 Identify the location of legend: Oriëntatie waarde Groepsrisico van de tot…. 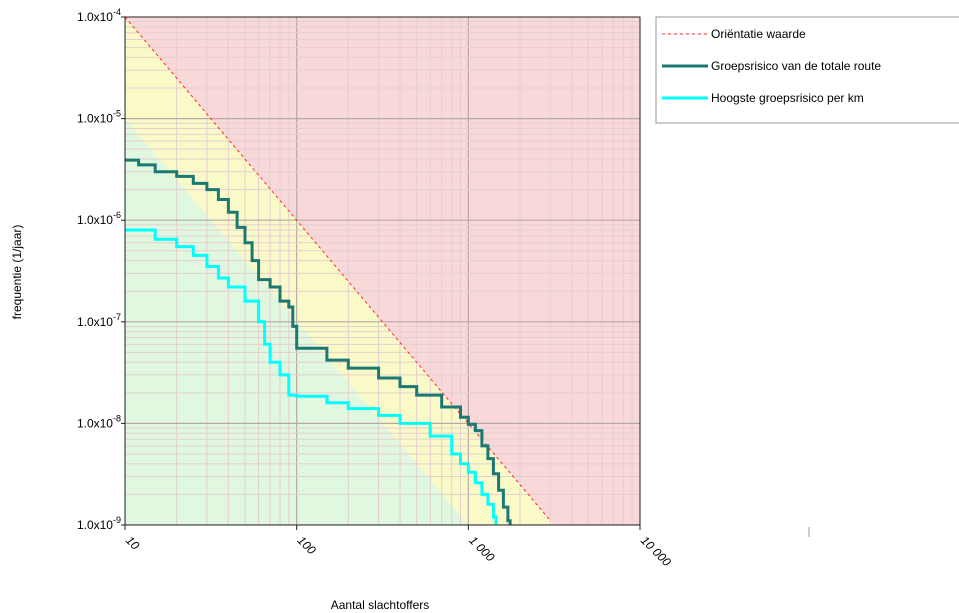
(807, 70).